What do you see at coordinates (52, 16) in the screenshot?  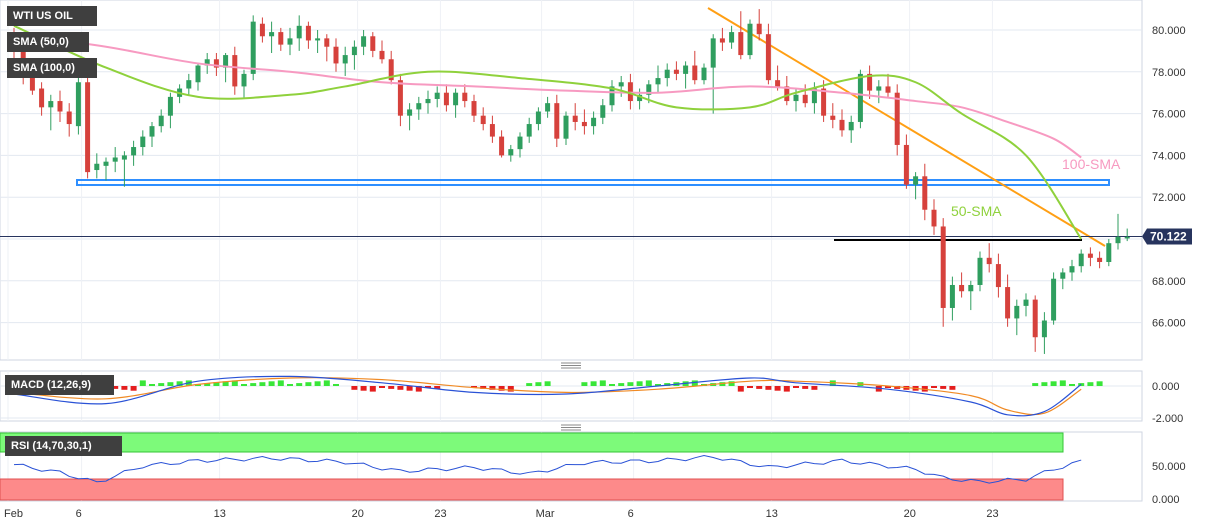 I see `instrument-label: WTI US OIL` at bounding box center [52, 16].